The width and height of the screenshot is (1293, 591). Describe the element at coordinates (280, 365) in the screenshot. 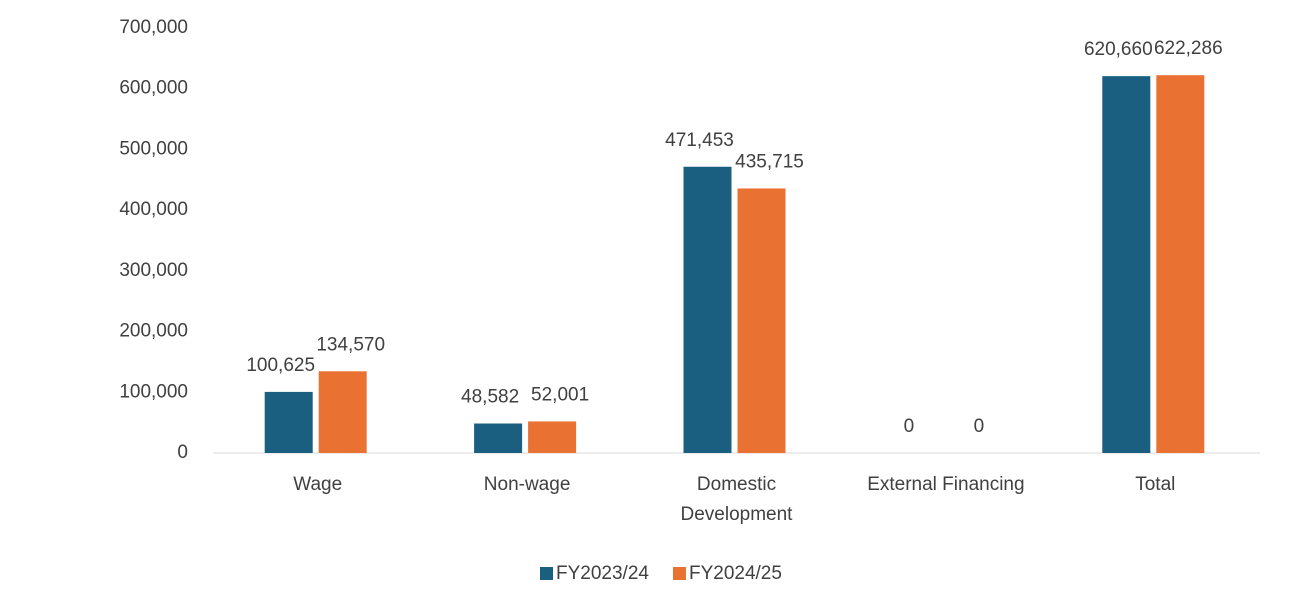

I see `value-label: 100,625` at that location.